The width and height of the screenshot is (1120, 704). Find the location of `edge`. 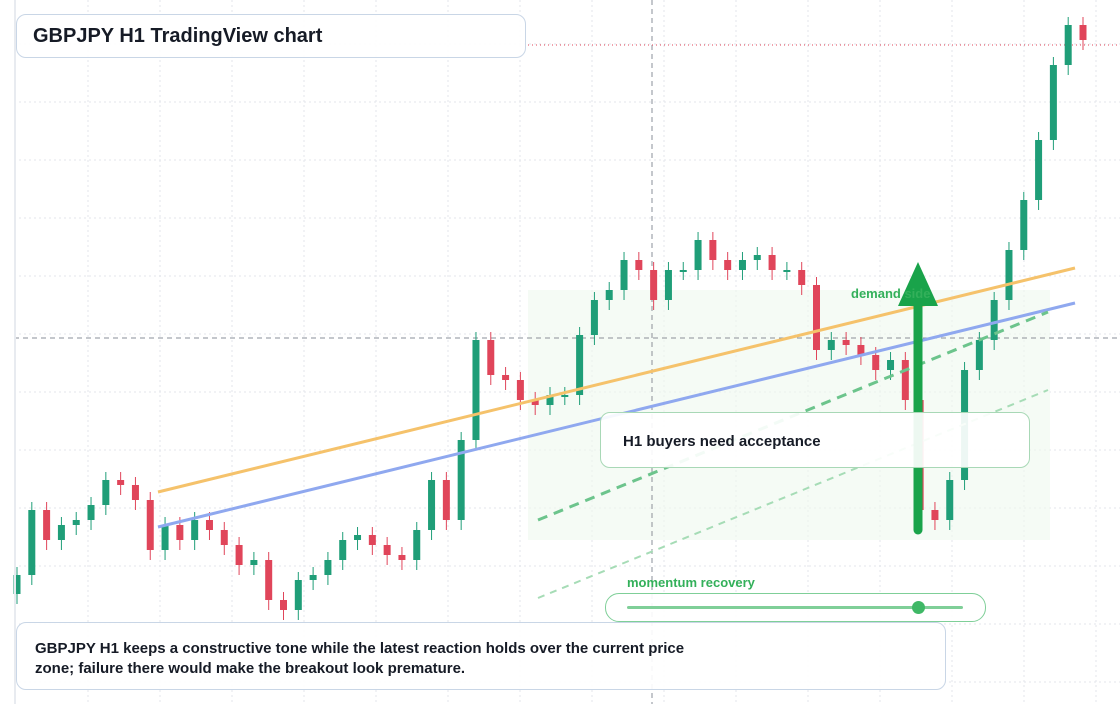

edge is located at coordinates (15, 352).